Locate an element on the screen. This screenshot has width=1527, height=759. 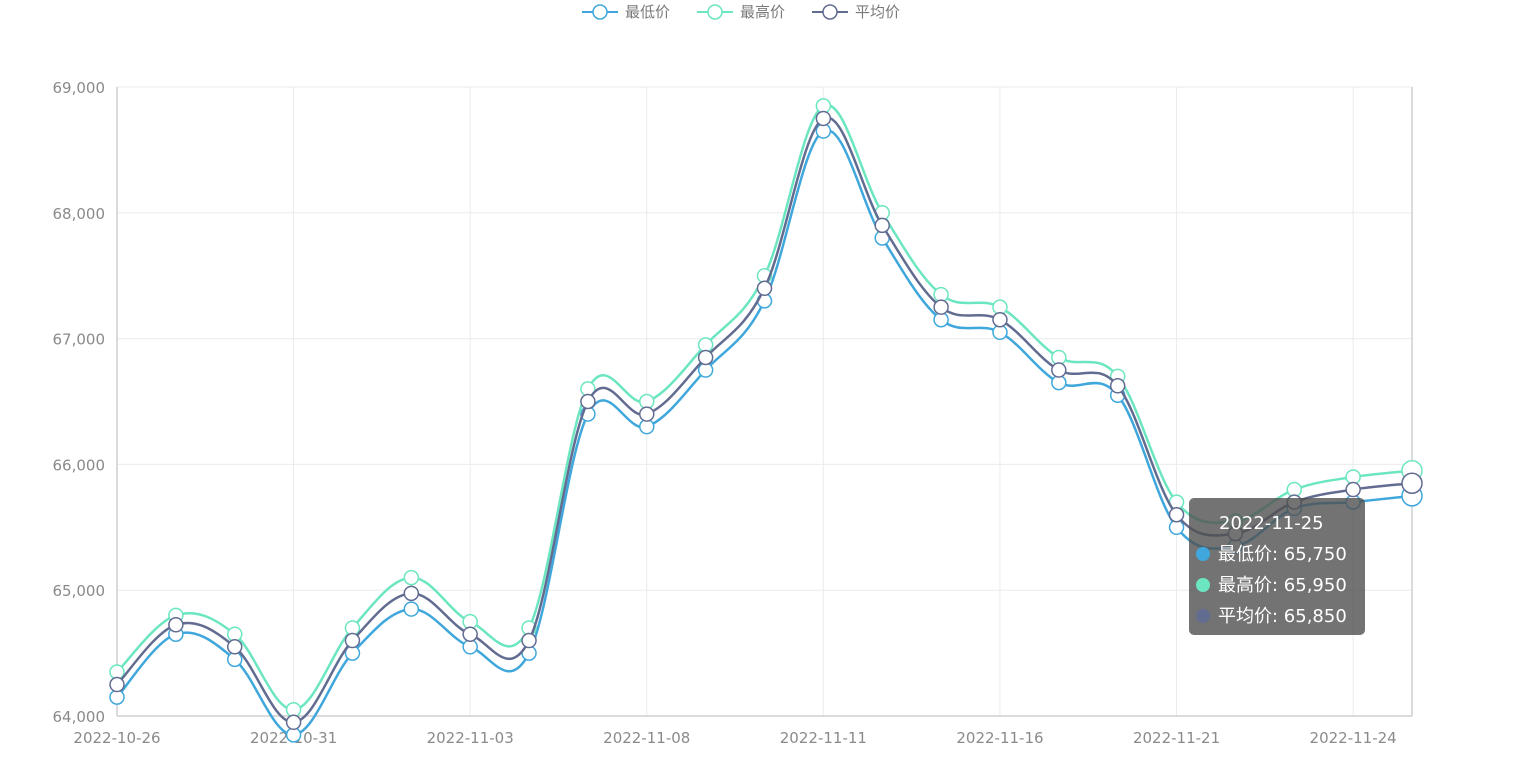
legend-label: 最低价 is located at coordinates (647, 12).